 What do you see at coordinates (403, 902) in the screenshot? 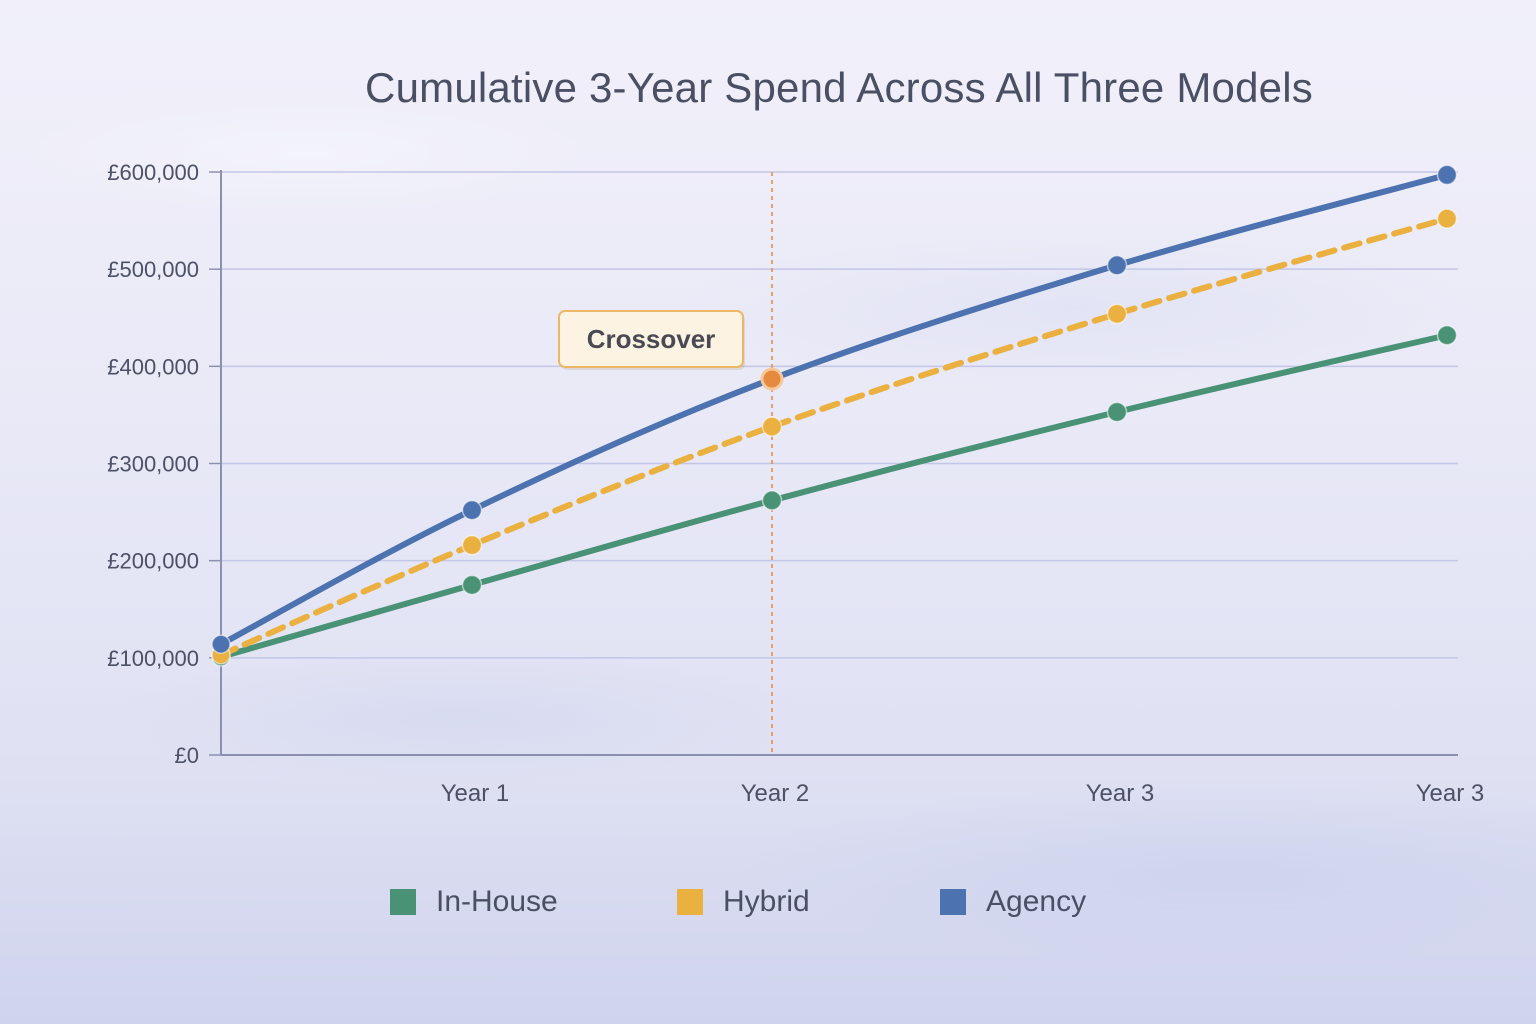
I see `legend-swatch-in-house` at bounding box center [403, 902].